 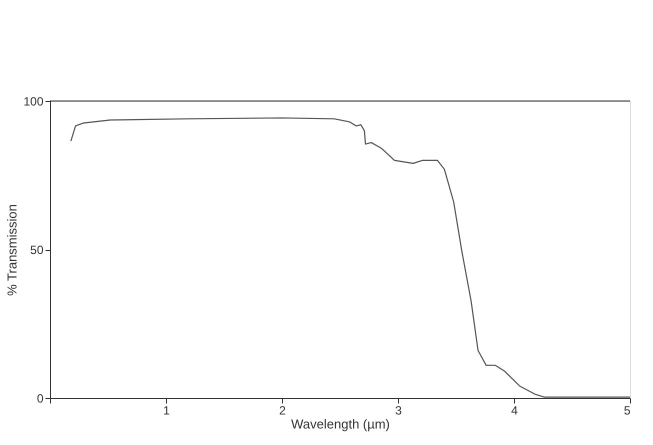 I want to click on x-tick-label: 5, so click(x=627, y=411).